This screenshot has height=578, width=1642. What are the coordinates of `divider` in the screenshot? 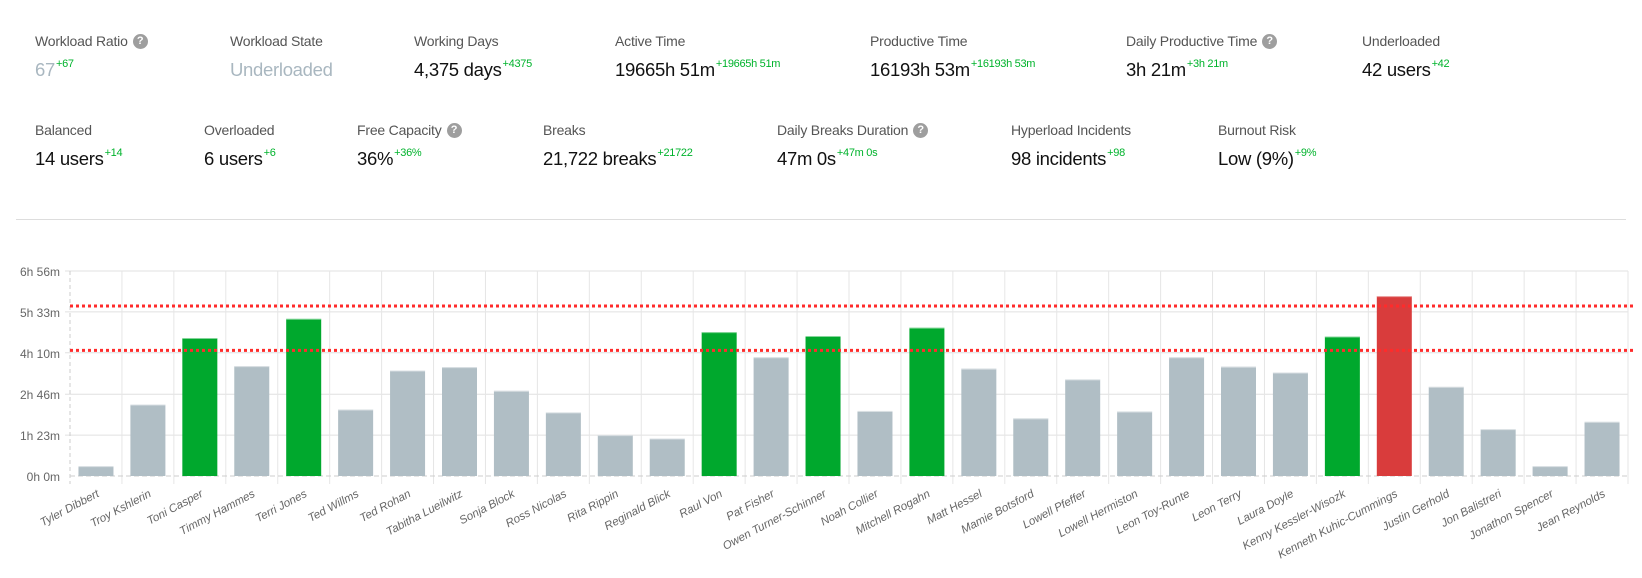 It's located at (821, 219).